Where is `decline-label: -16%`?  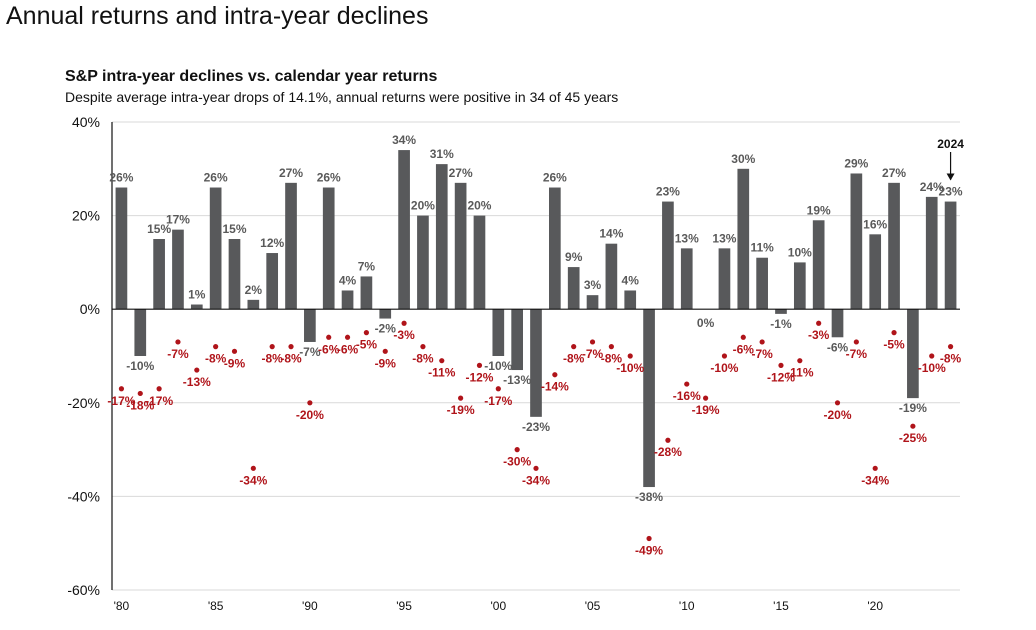 decline-label: -16% is located at coordinates (687, 396).